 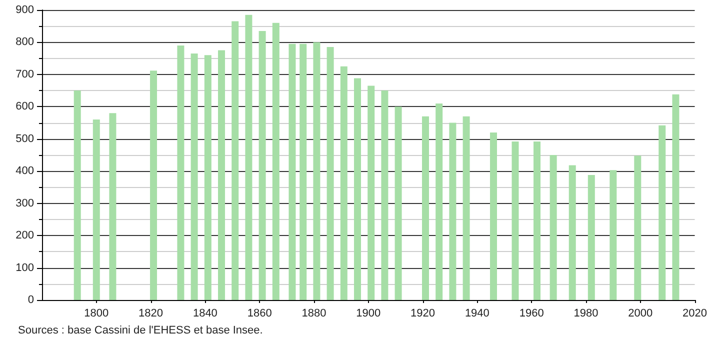 What do you see at coordinates (96, 314) in the screenshot?
I see `x-tick-label: 1800` at bounding box center [96, 314].